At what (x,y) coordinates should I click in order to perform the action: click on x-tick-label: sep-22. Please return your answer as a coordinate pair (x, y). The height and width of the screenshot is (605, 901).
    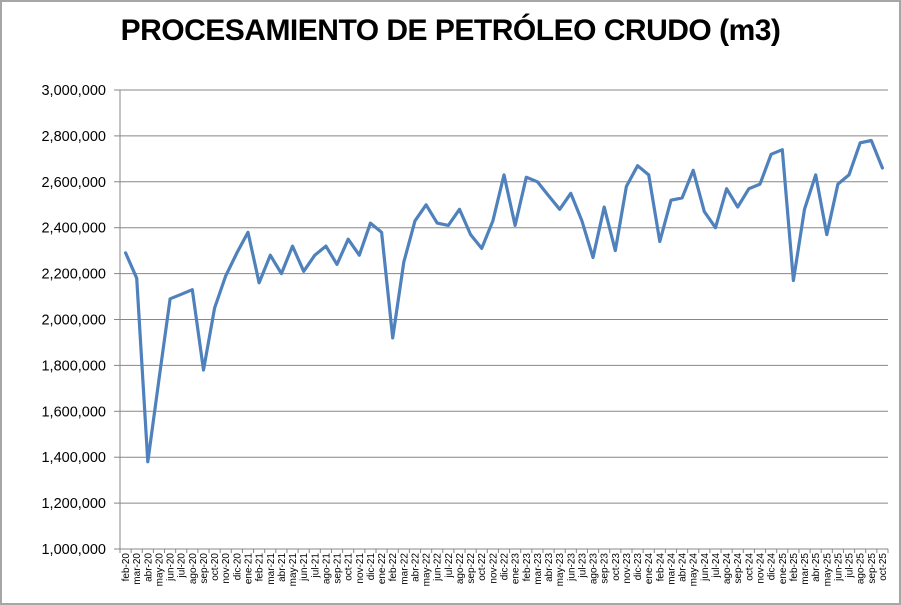
    Looking at the image, I should click on (471, 568).